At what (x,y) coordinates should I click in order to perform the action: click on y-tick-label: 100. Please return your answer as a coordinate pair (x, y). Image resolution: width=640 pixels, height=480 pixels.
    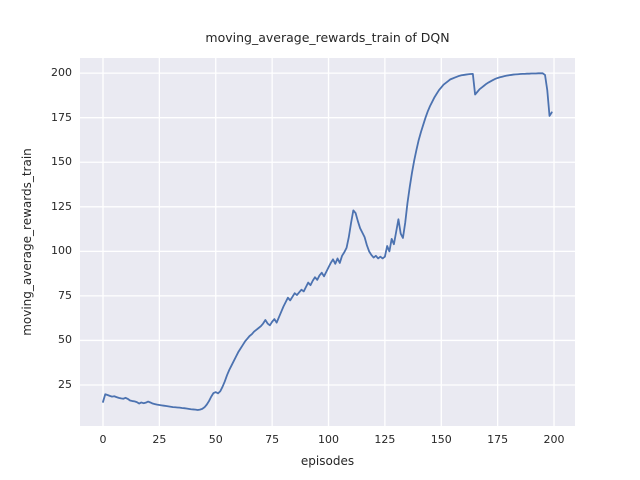
    Looking at the image, I should click on (61, 251).